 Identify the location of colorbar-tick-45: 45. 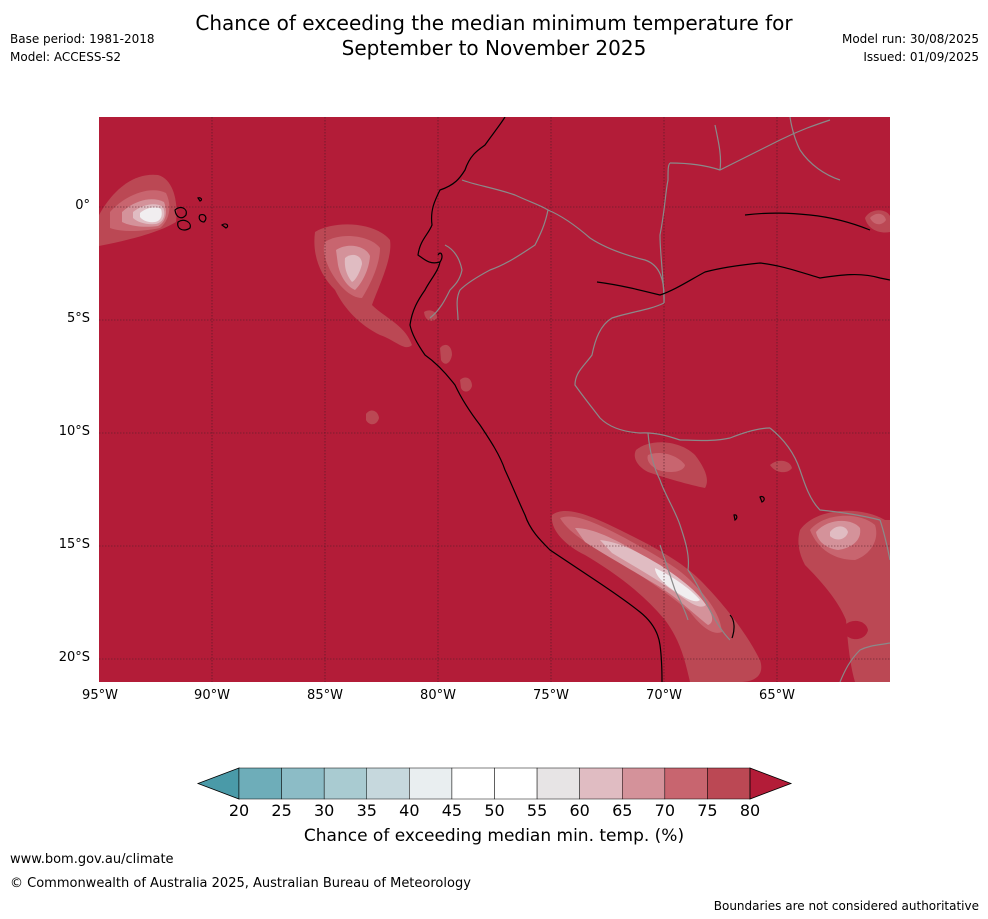
(452, 810).